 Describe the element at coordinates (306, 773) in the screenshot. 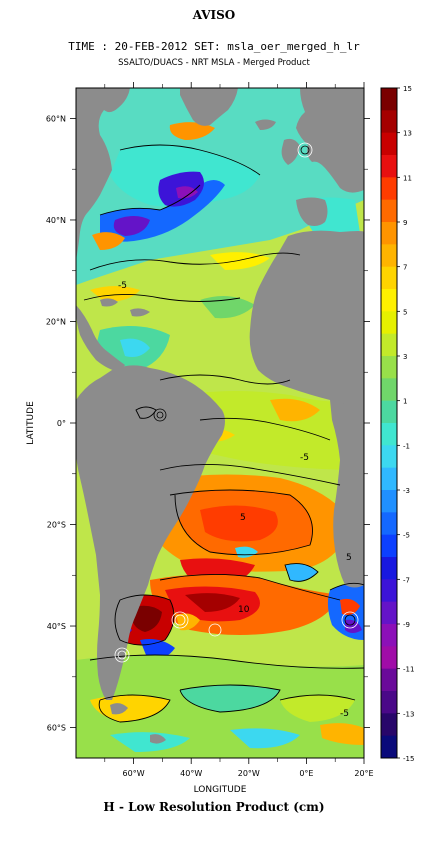

I see `lon-tick-label: 0°E` at that location.